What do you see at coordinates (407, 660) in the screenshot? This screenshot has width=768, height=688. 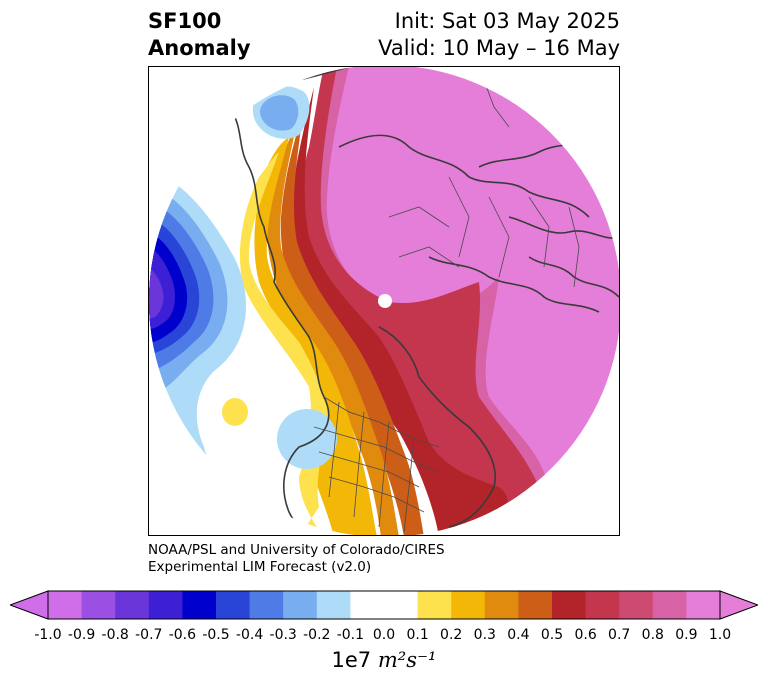 I see `units-math: m²s⁻¹` at bounding box center [407, 660].